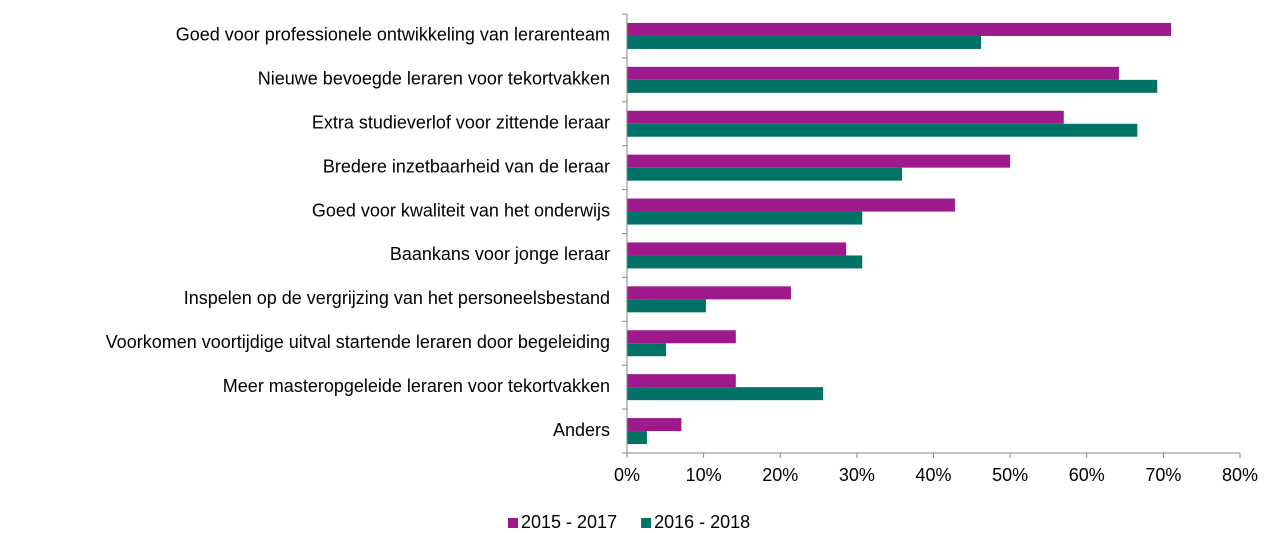  I want to click on category-label: Goed voor kwaliteit van het onderwijs, so click(461, 210).